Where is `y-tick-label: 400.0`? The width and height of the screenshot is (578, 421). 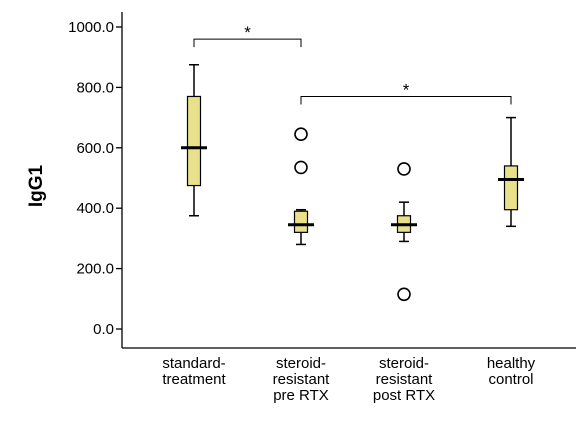
y-tick-label: 400.0 is located at coordinates (95, 208).